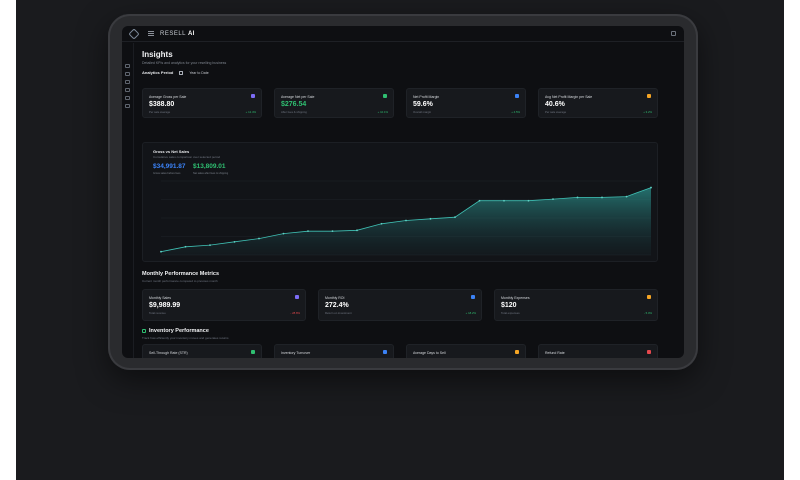  Describe the element at coordinates (517, 96) in the screenshot. I see `percent-icon` at that location.